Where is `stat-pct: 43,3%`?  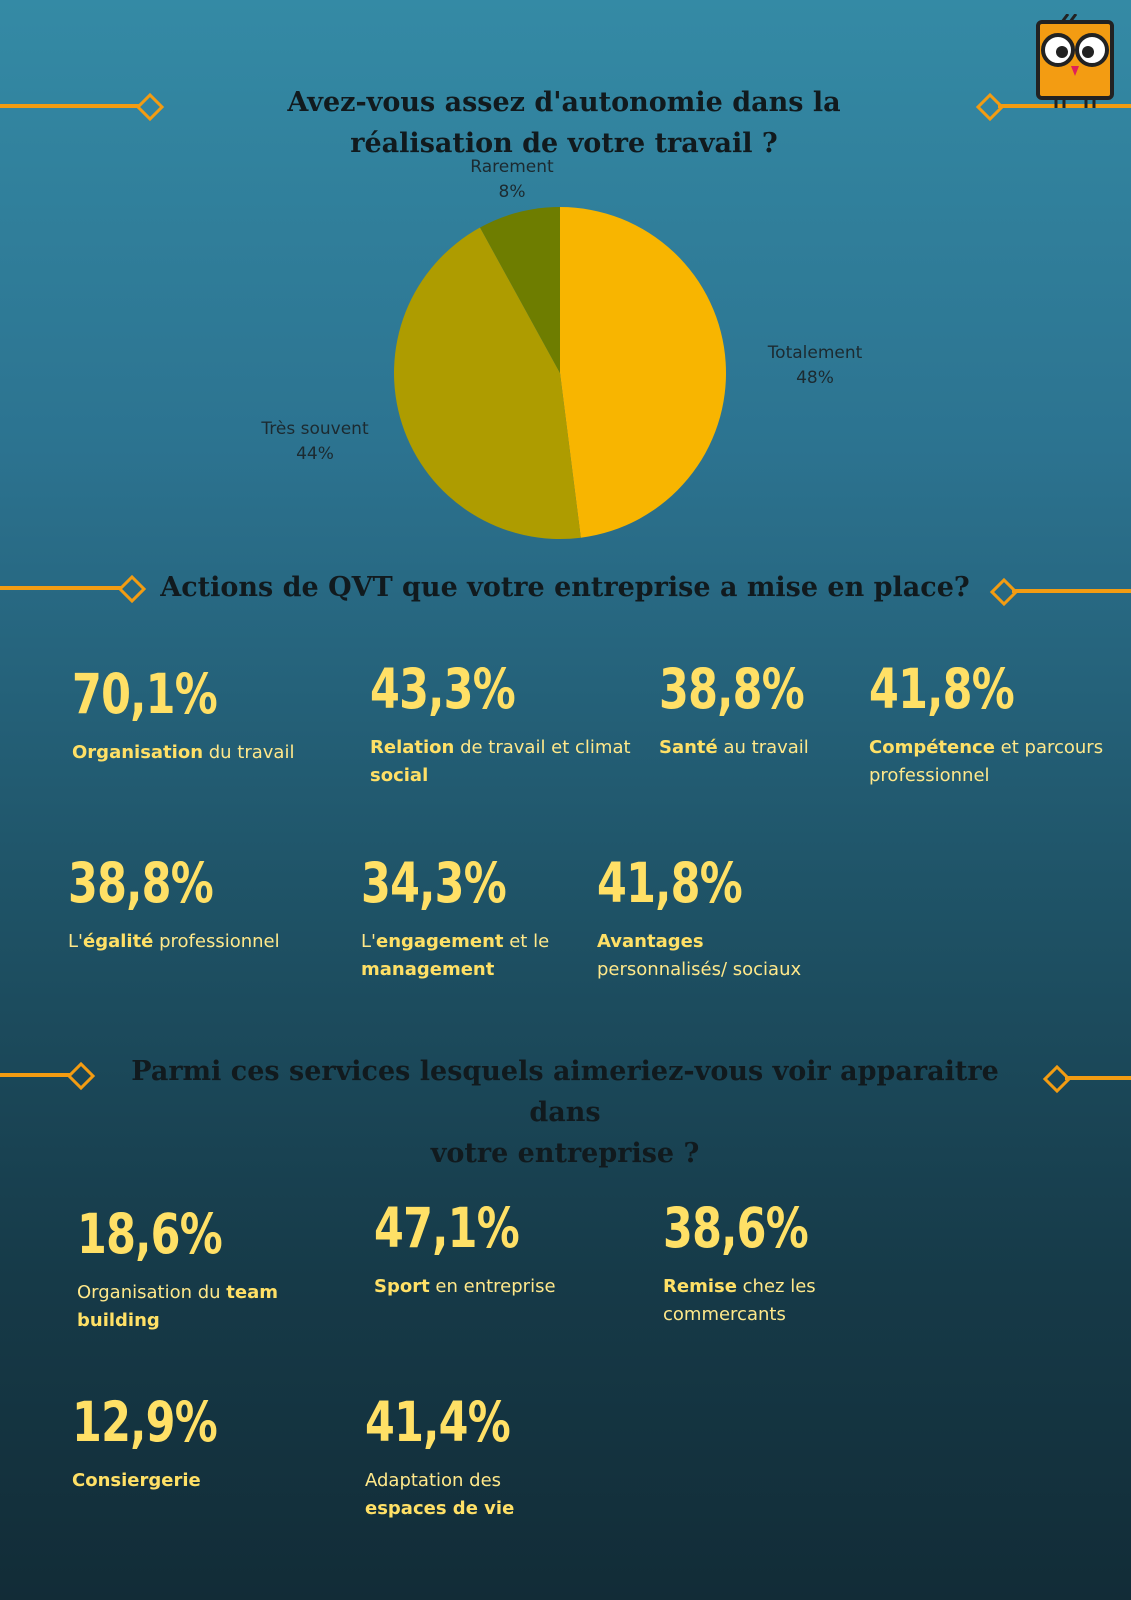 stat-pct: 43,3% is located at coordinates (443, 689).